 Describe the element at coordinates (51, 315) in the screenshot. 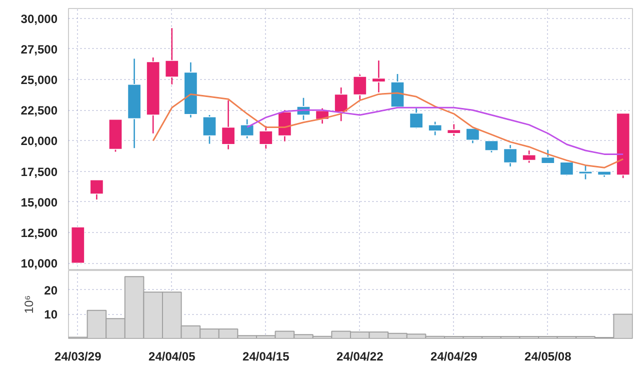

I see `y-tick-label: 10` at that location.